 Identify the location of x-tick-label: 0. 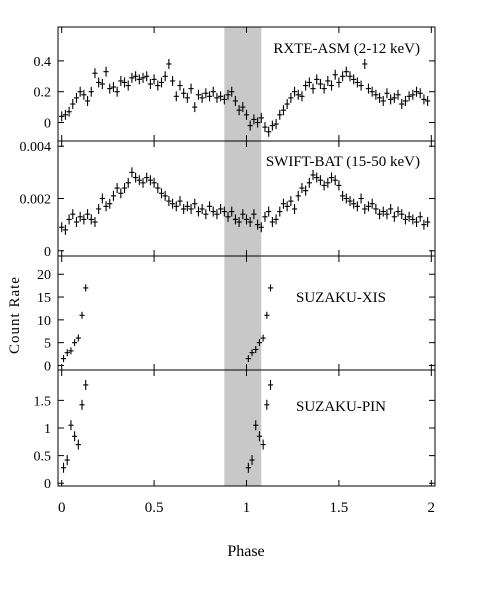
(62, 508).